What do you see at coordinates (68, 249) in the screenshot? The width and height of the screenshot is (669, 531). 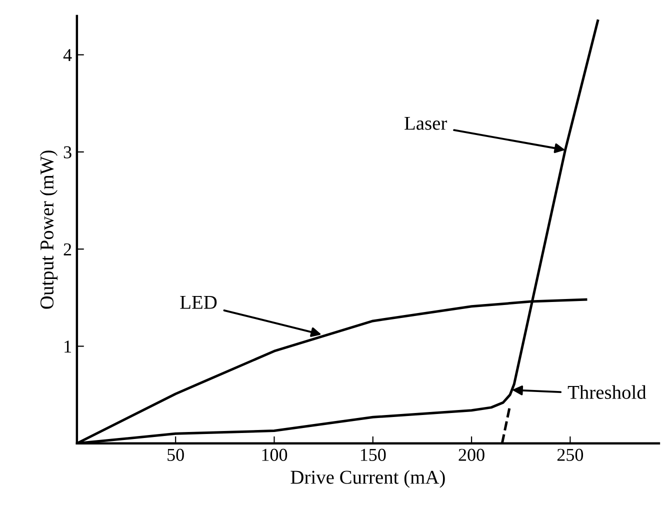 I see `y-tick-label: 2` at bounding box center [68, 249].